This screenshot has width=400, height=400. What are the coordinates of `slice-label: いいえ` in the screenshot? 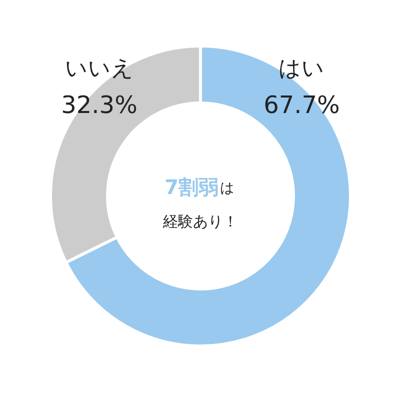 It's located at (99, 69).